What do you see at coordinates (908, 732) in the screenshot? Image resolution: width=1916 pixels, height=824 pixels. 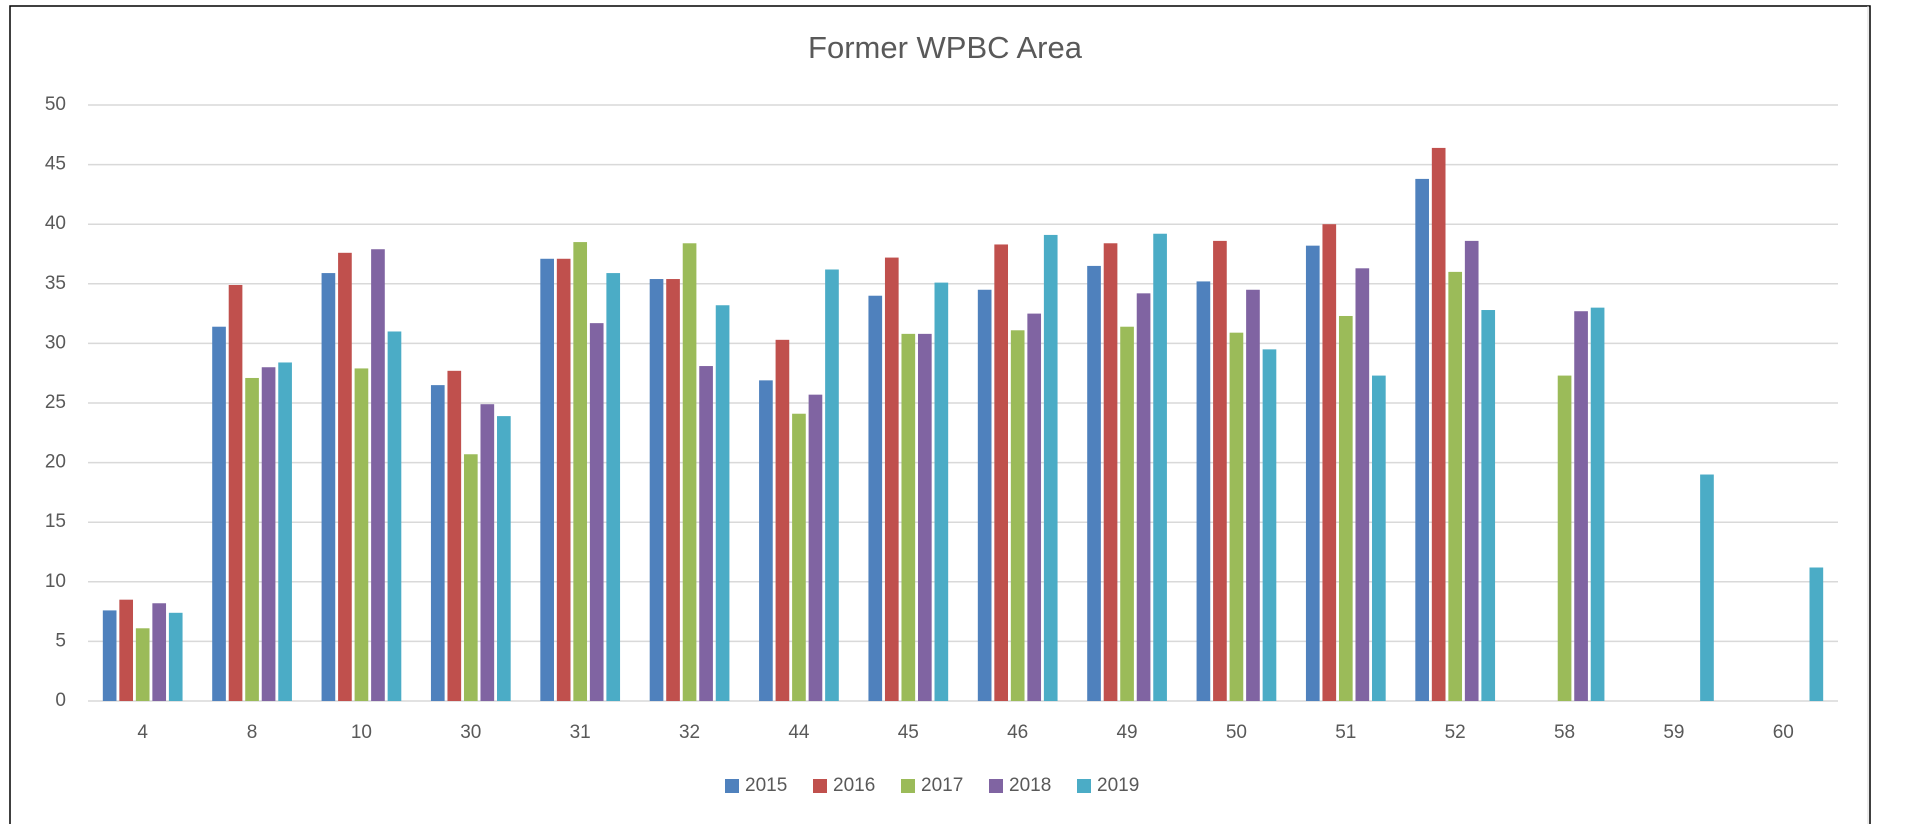 I see `x-tick-label: 45` at bounding box center [908, 732].